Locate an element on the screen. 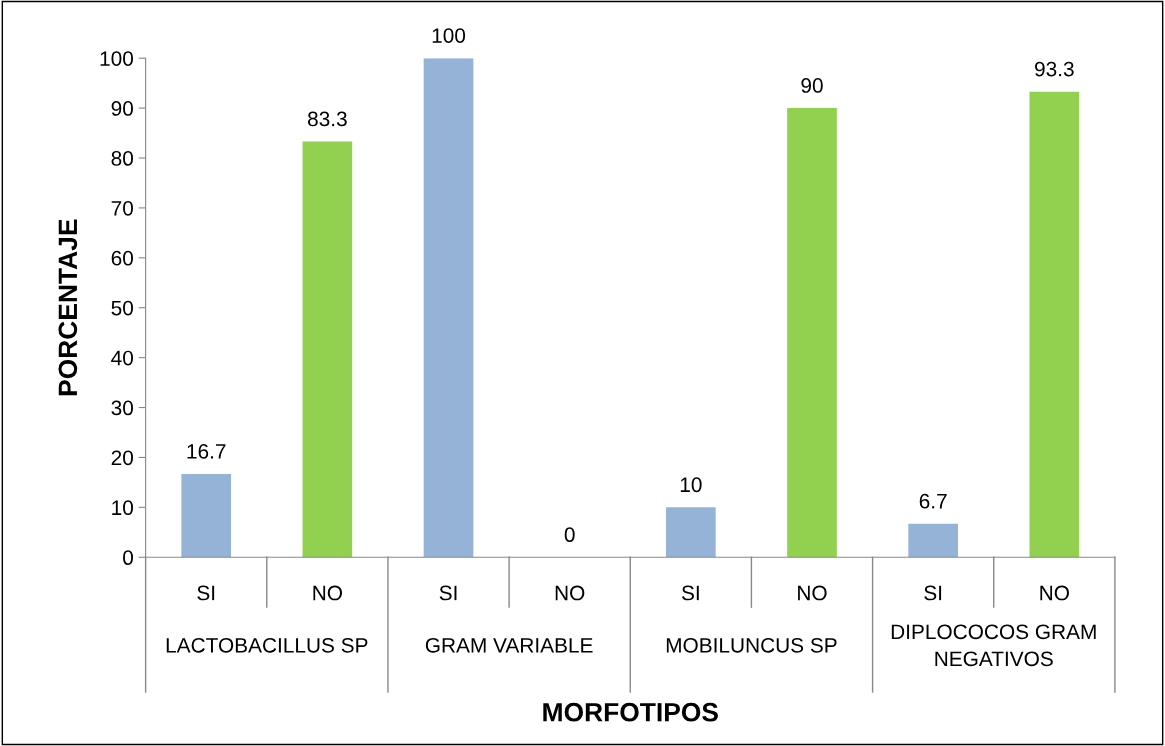 This screenshot has height=746, width=1165. text: MOBILUNCUS SP is located at coordinates (751, 645).